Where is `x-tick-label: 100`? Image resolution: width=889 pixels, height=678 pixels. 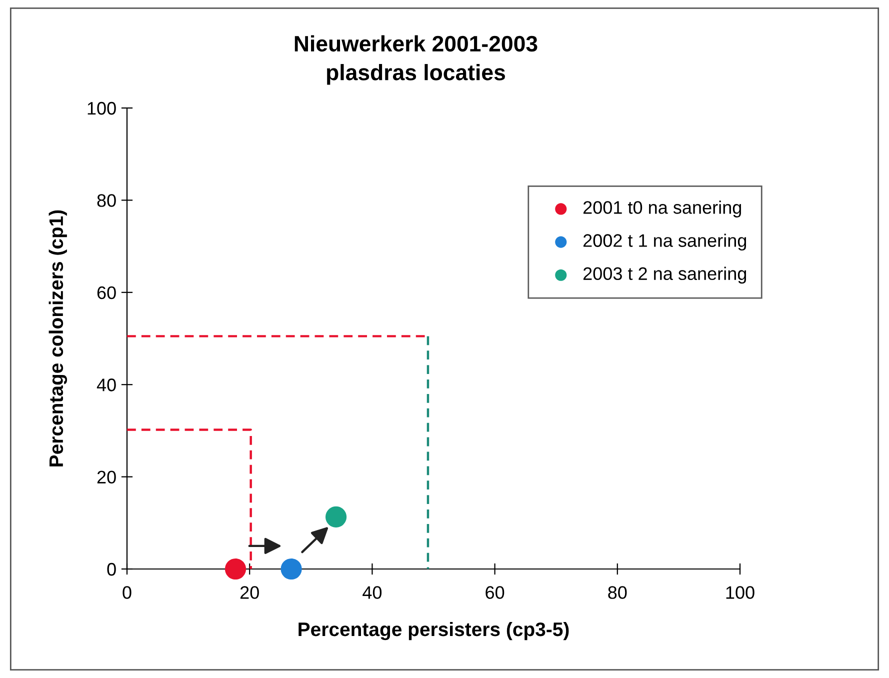 x-tick-label: 100 is located at coordinates (740, 592).